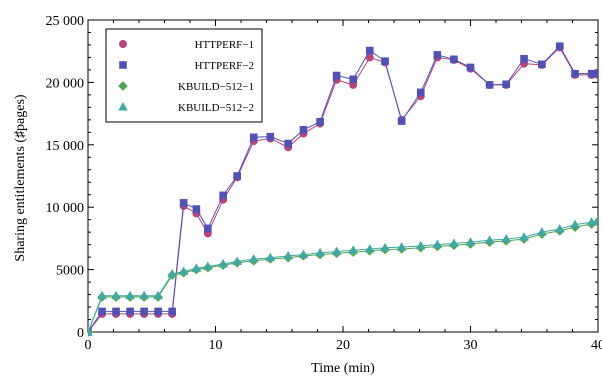  Describe the element at coordinates (65, 83) in the screenshot. I see `y-tick-label: 20 000` at that location.